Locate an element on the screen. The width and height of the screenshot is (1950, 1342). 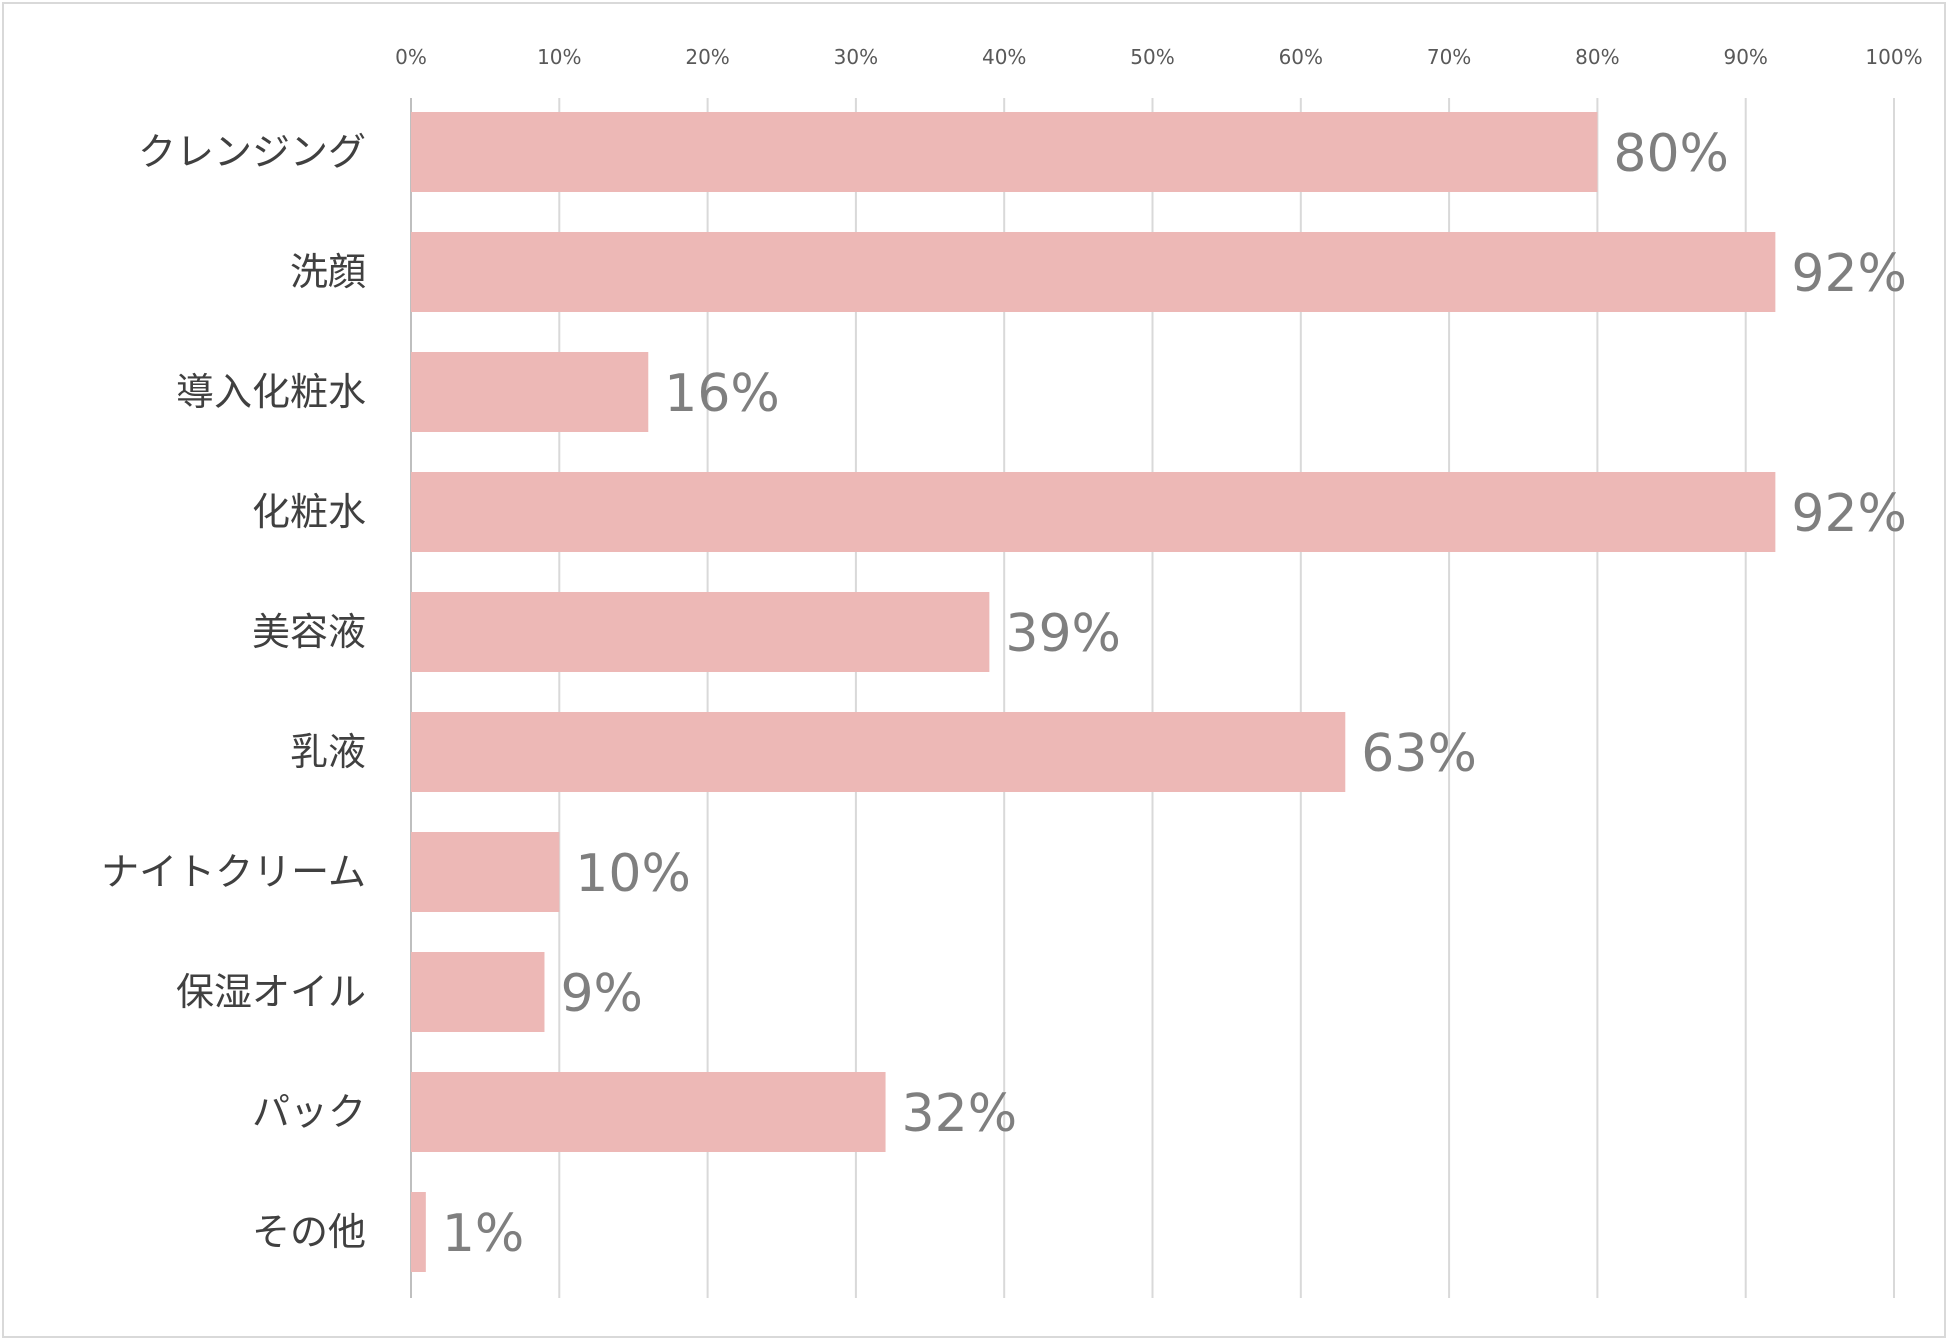
data-label: 10% is located at coordinates (633, 874).